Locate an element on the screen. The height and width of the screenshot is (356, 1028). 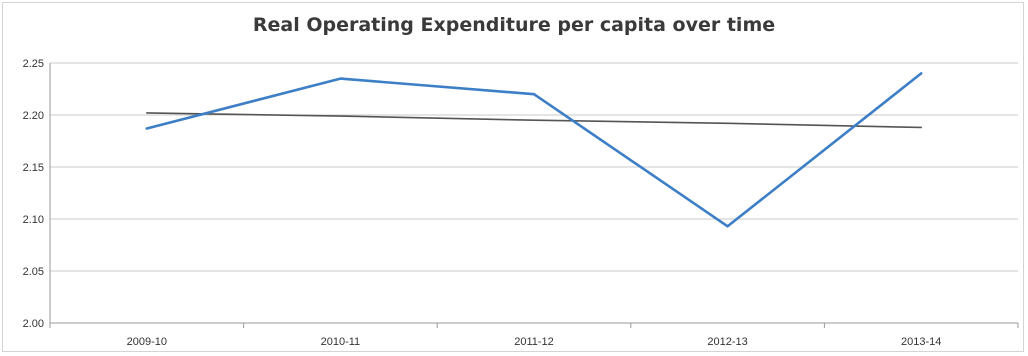
y-tick-label: 2.25 is located at coordinates (33, 64).